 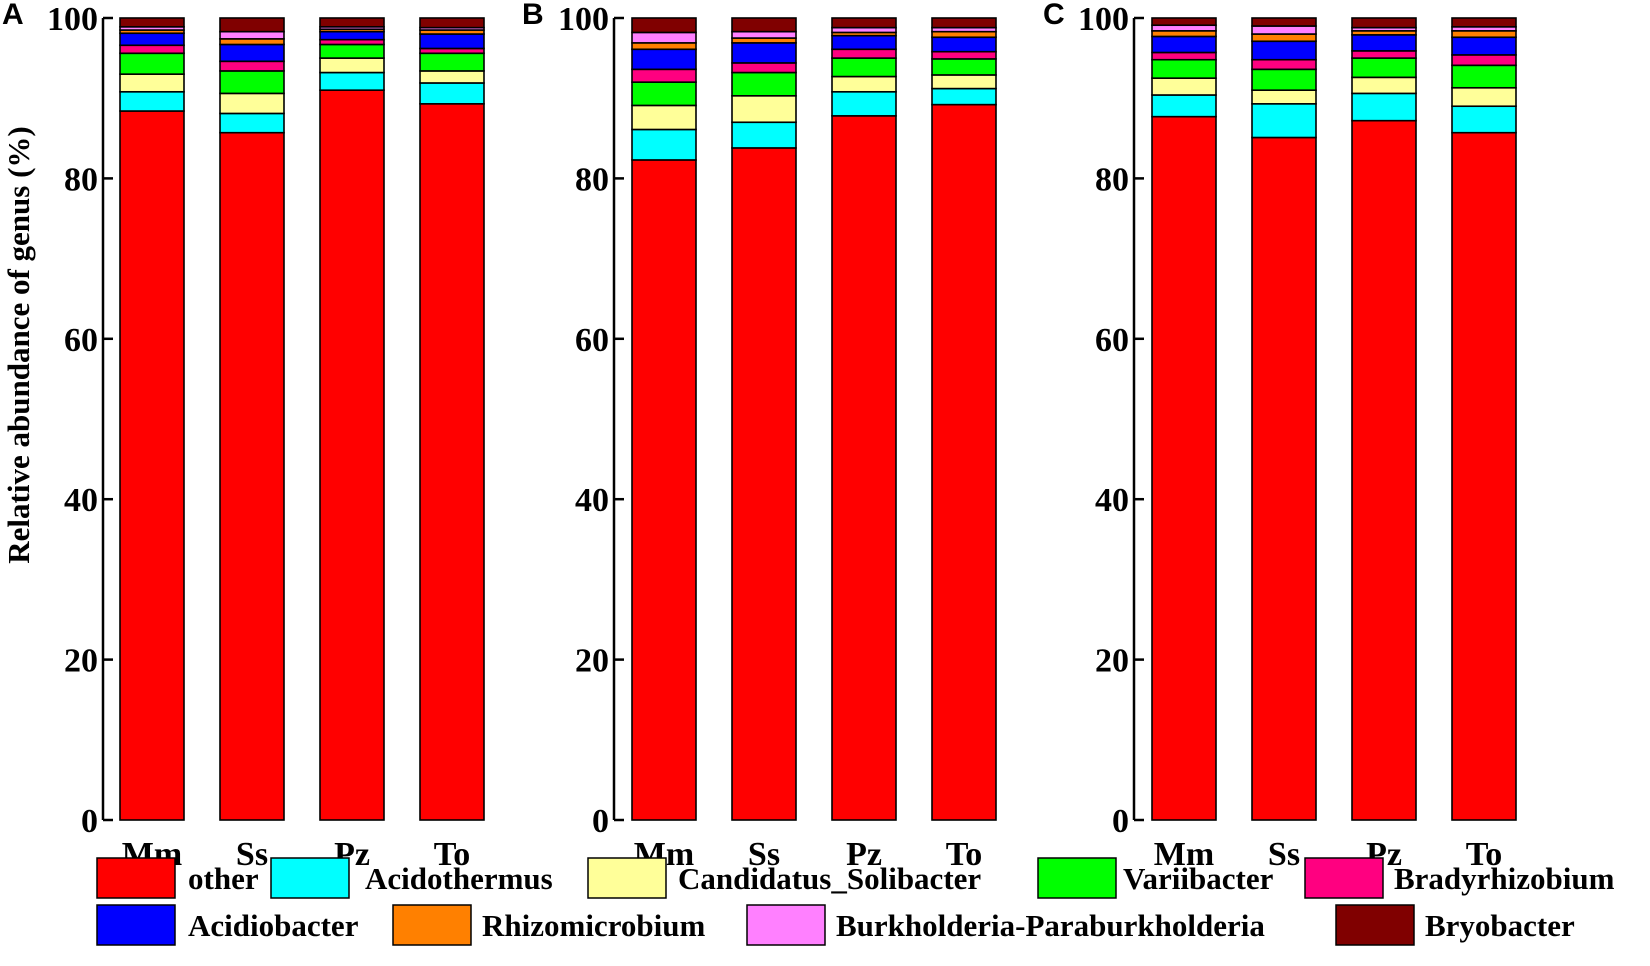 I want to click on bar-segment-acidiobacter-ss, so click(x=764, y=53).